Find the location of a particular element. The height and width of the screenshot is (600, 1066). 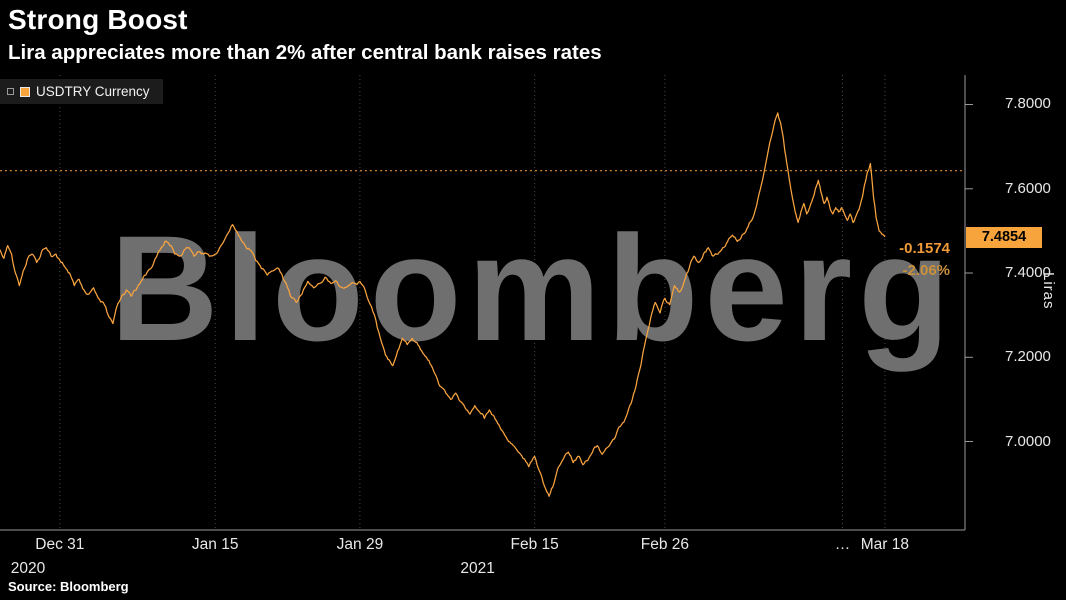

last-price-badge: 7.4854 is located at coordinates (1004, 237).